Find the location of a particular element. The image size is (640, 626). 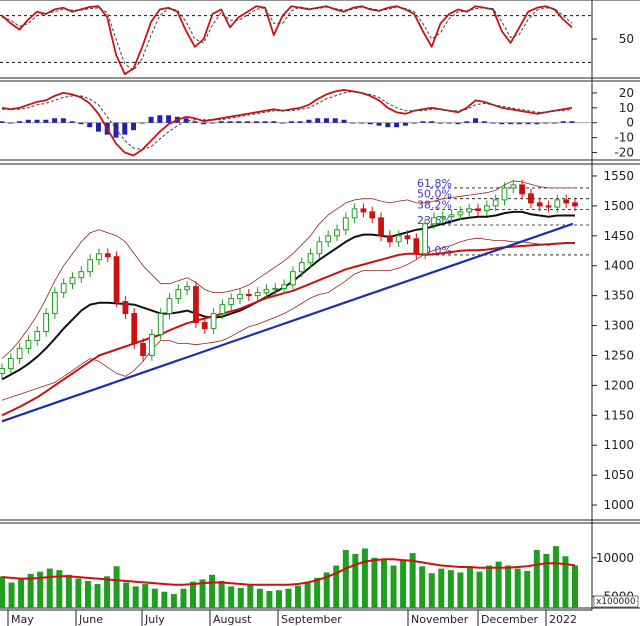

y-tick-label: 1300 is located at coordinates (618, 326).